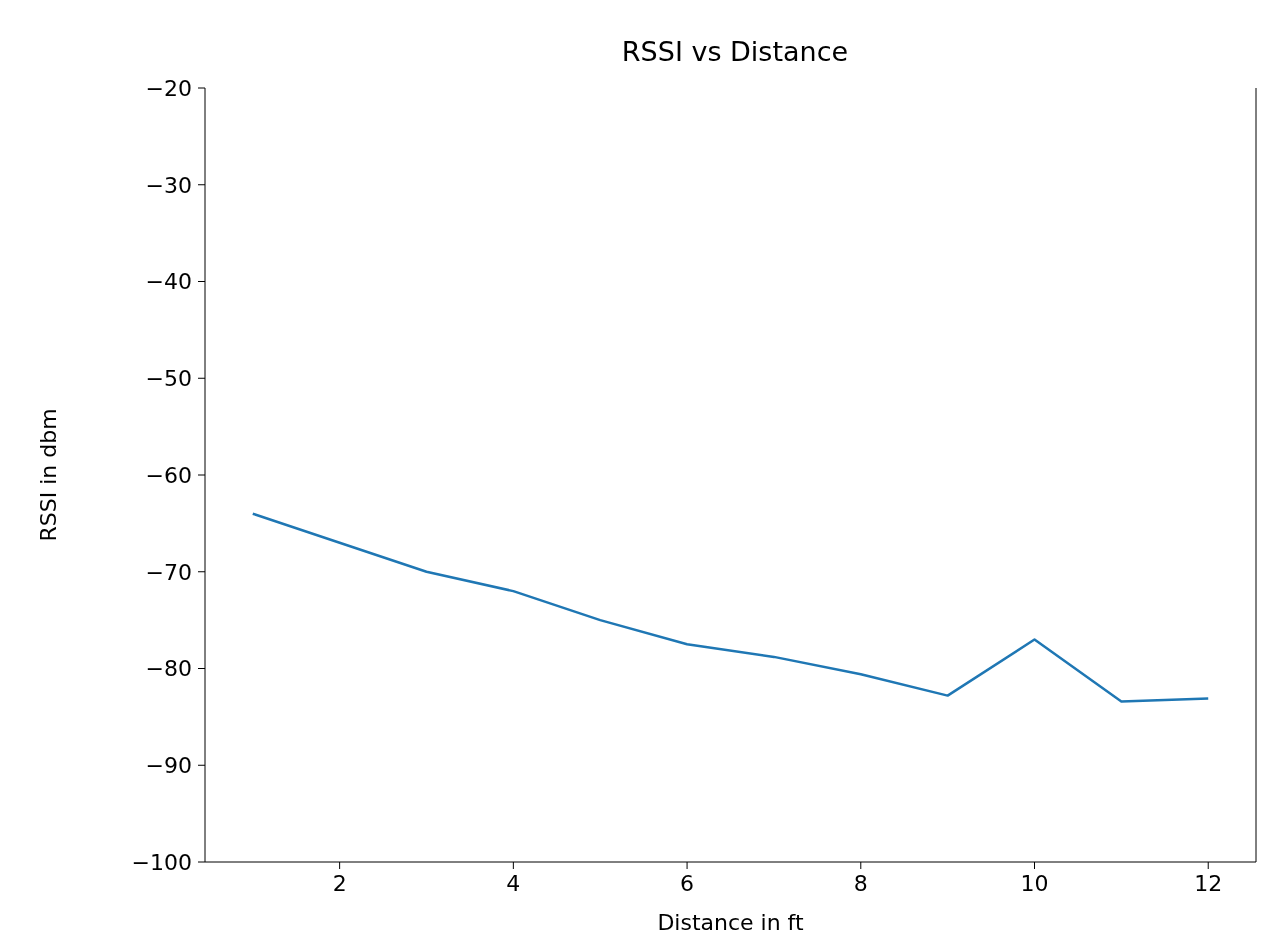 The height and width of the screenshot is (940, 1272). Describe the element at coordinates (730, 922) in the screenshot. I see `x-axis-title: Distance in ft` at that location.